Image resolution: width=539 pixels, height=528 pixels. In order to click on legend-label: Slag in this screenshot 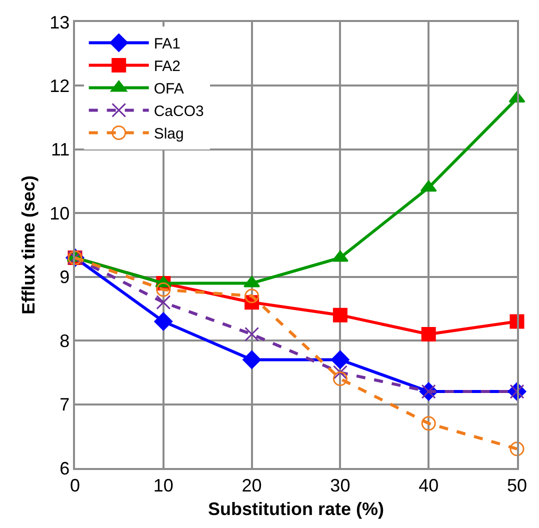, I will do `click(169, 134)`.